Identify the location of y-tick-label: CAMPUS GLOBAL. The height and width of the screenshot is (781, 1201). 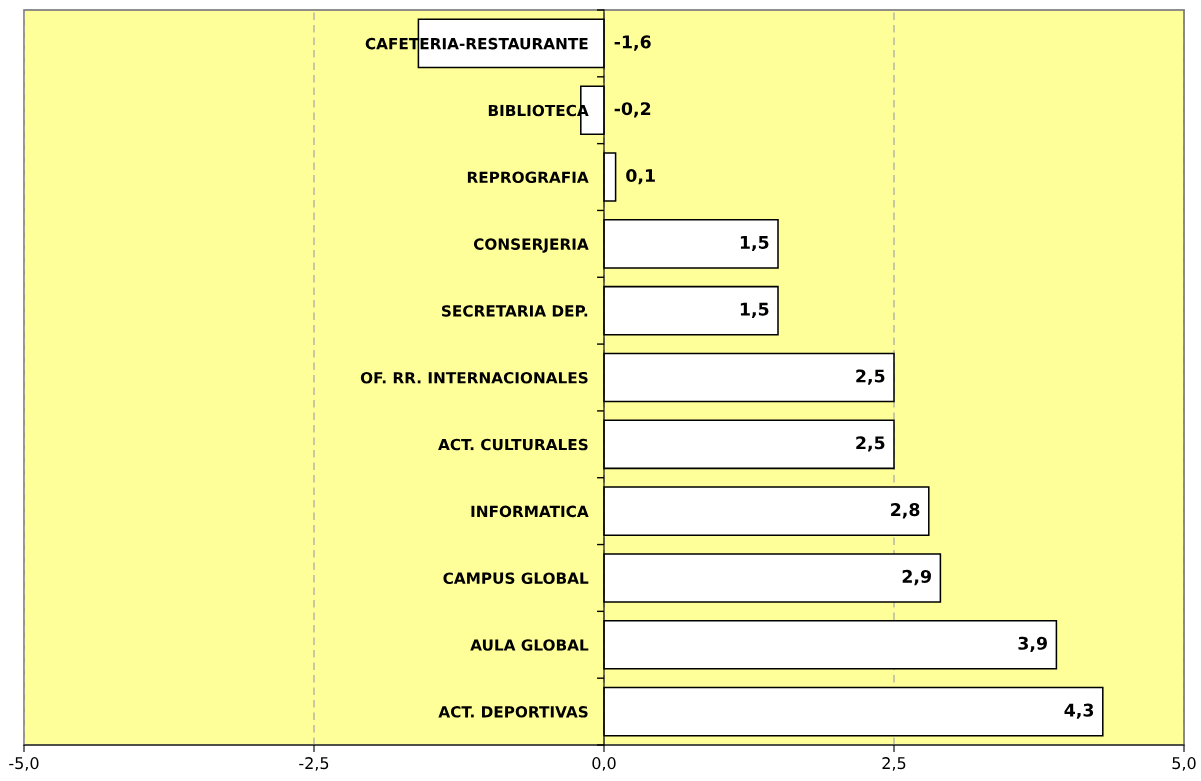
(516, 578).